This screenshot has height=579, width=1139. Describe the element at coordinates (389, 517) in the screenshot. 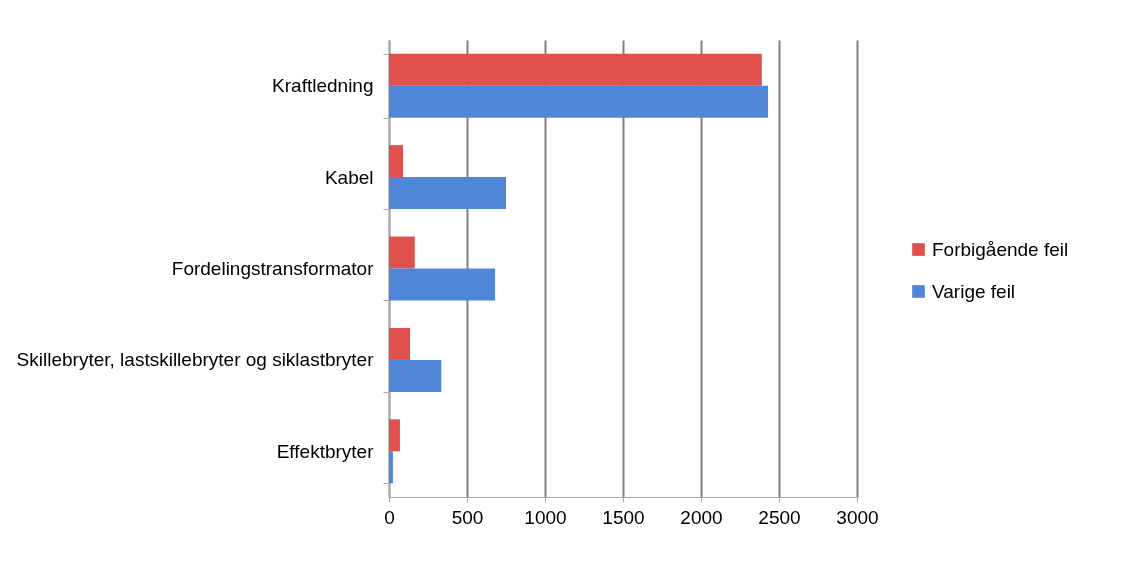

I see `x-tick-label: 0` at that location.